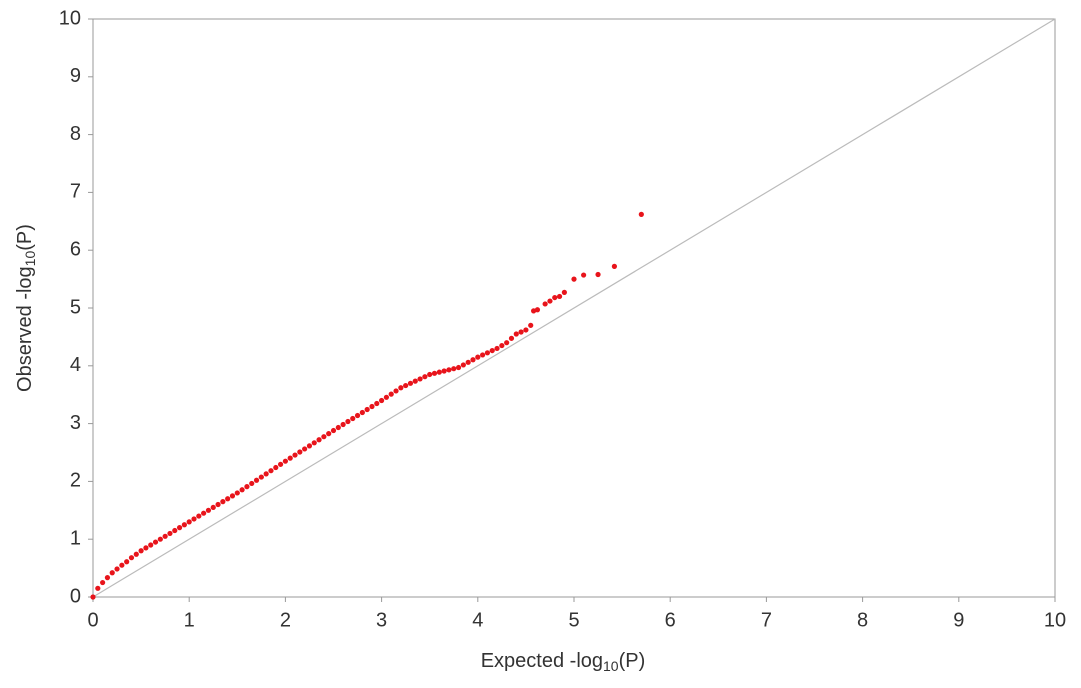 The width and height of the screenshot is (1081, 688). What do you see at coordinates (381, 620) in the screenshot?
I see `x-tick-label: 3` at bounding box center [381, 620].